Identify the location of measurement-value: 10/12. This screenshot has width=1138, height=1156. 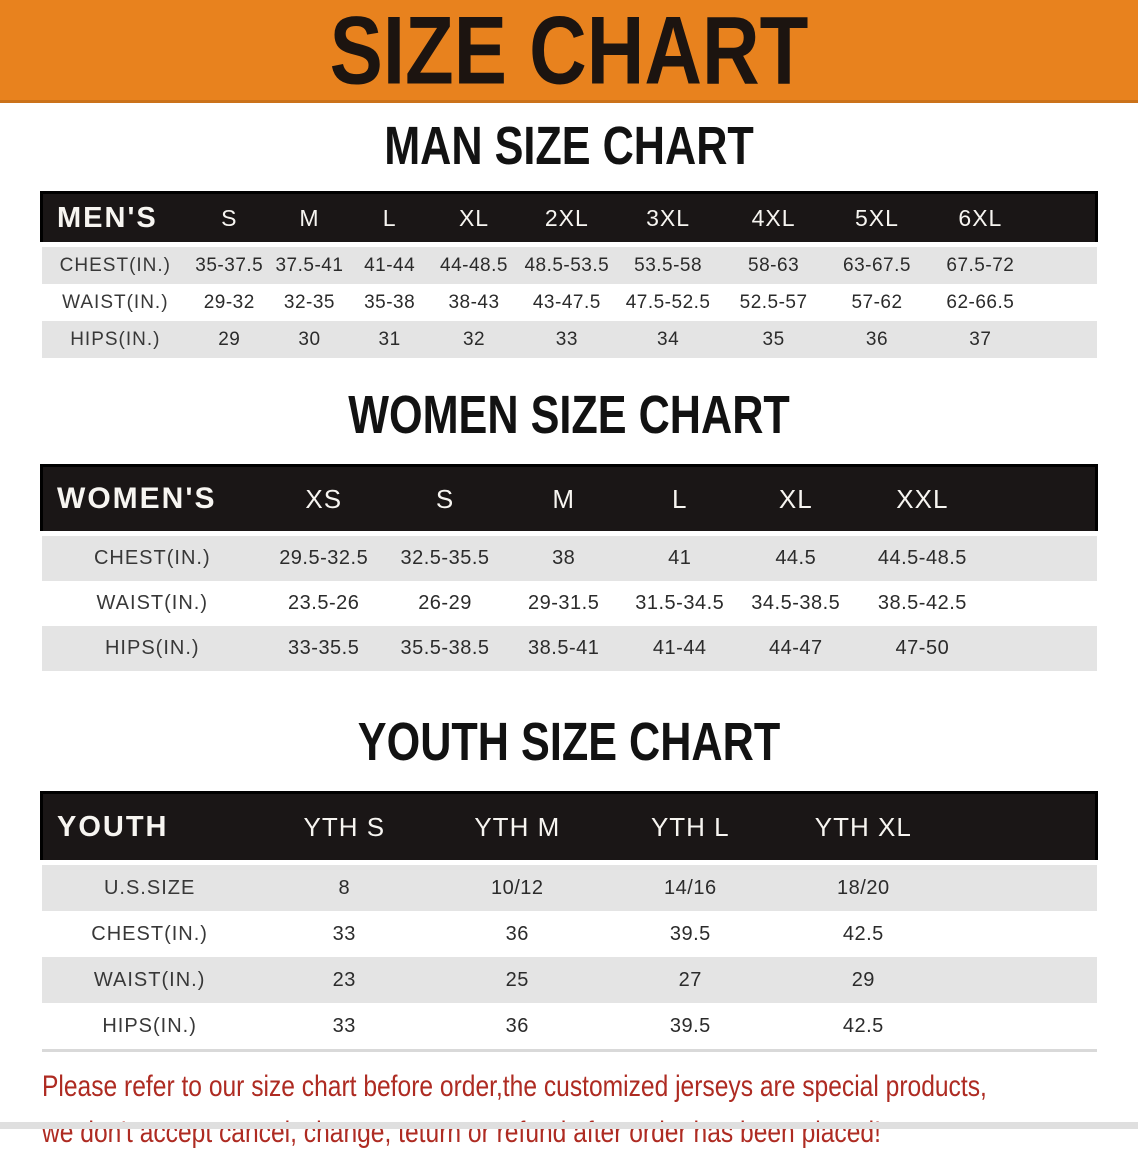
(517, 885).